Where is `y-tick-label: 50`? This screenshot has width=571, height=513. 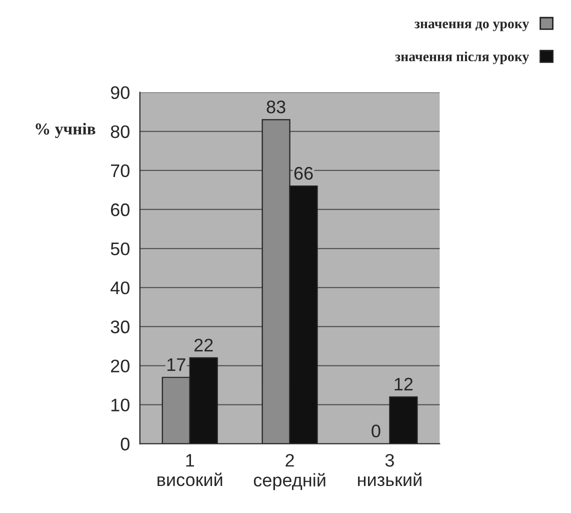 y-tick-label: 50 is located at coordinates (120, 249).